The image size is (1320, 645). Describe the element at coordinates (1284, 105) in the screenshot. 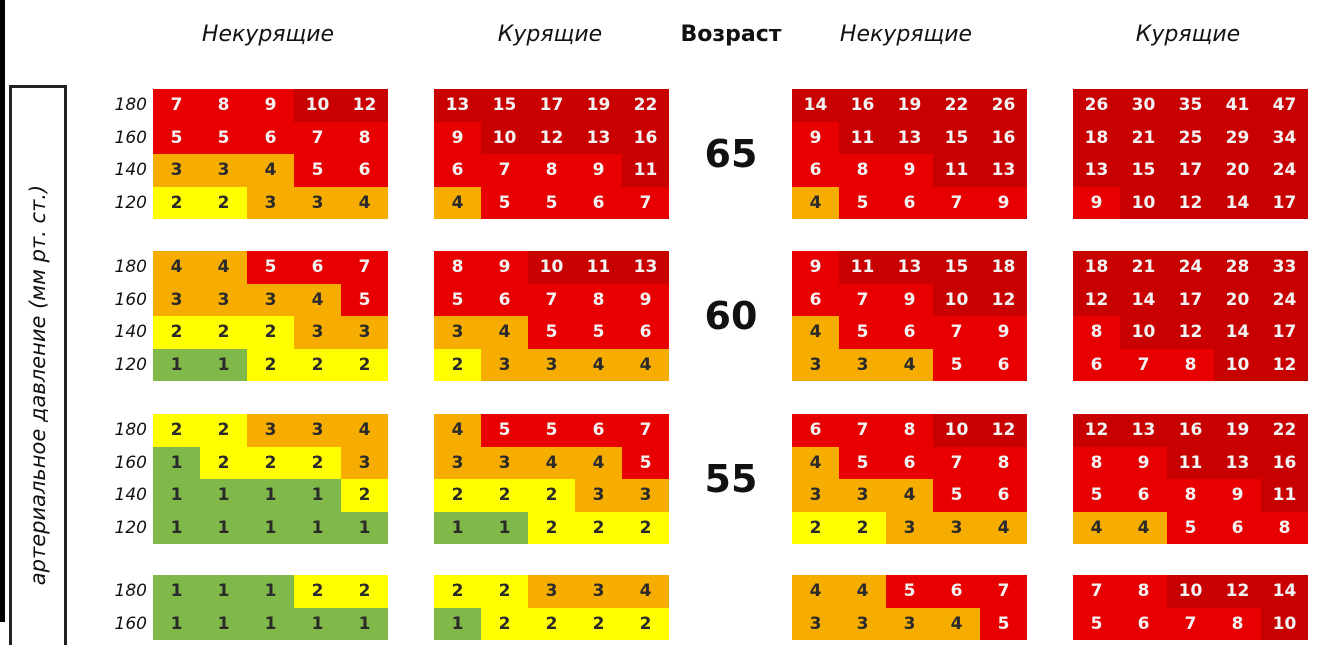

I see `risk-cell: 47` at that location.